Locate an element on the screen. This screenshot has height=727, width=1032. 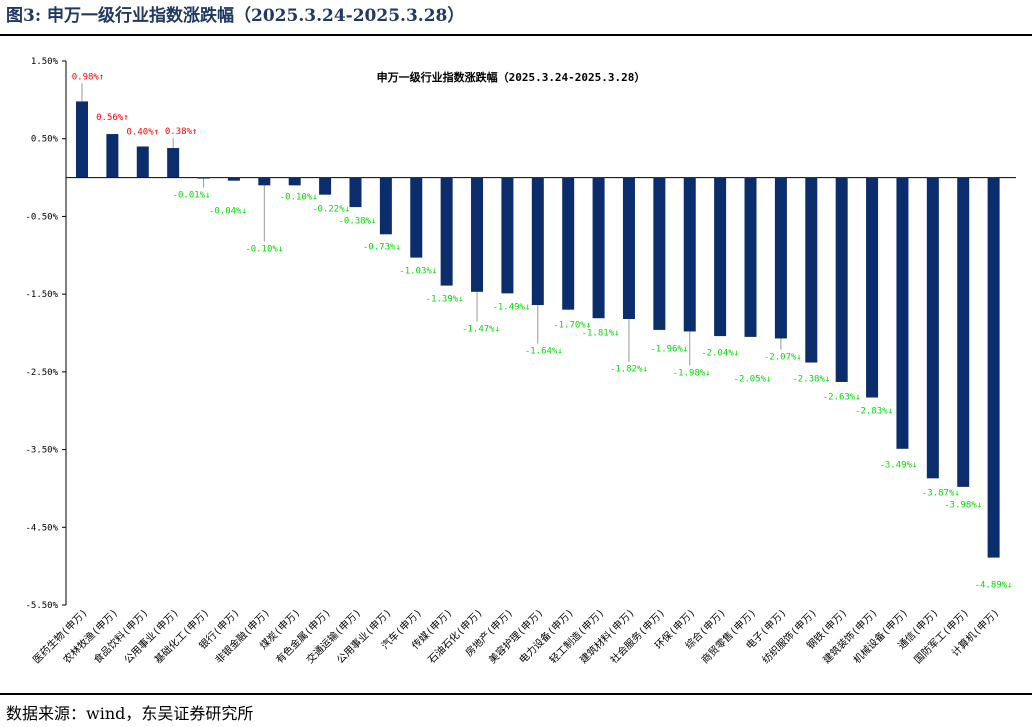
data-label: -1.47%↓ is located at coordinates (481, 330).